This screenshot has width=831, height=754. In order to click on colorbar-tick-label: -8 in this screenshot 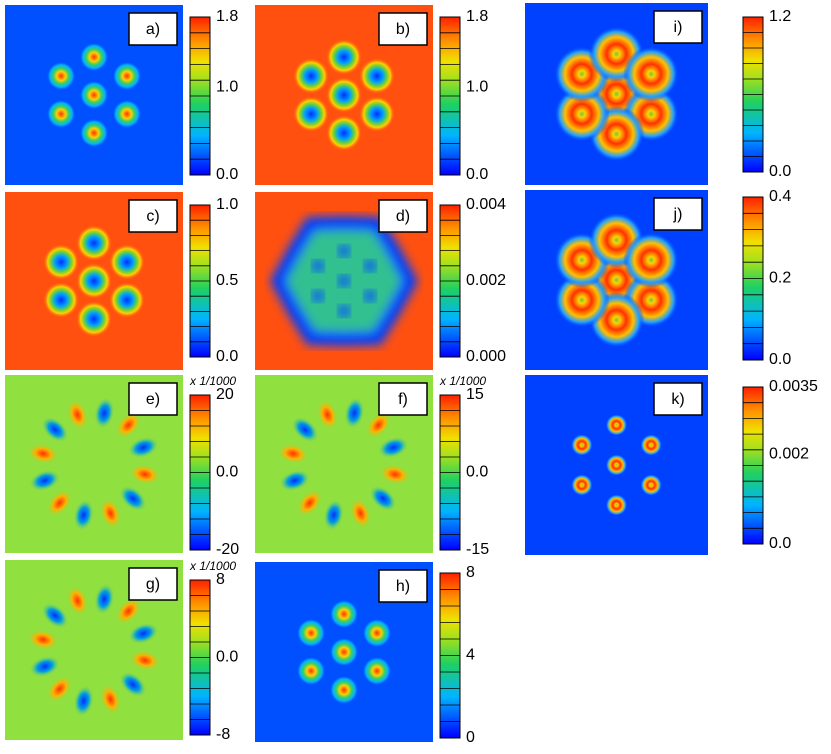, I will do `click(223, 734)`.